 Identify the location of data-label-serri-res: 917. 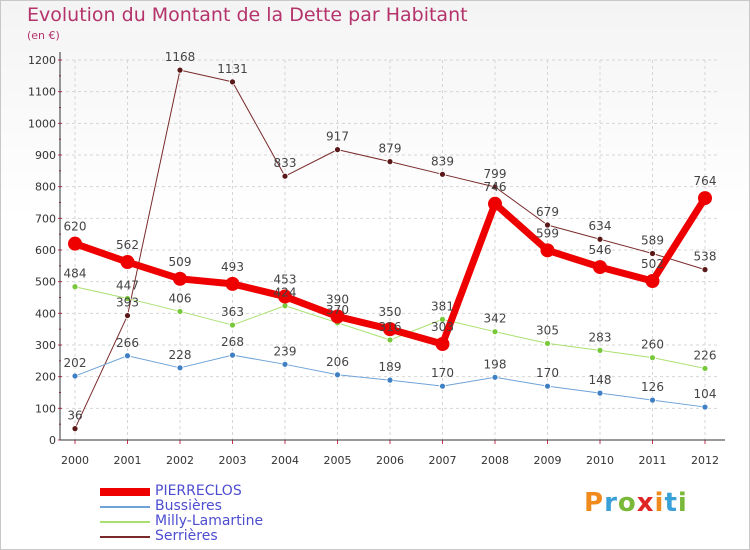
(337, 137).